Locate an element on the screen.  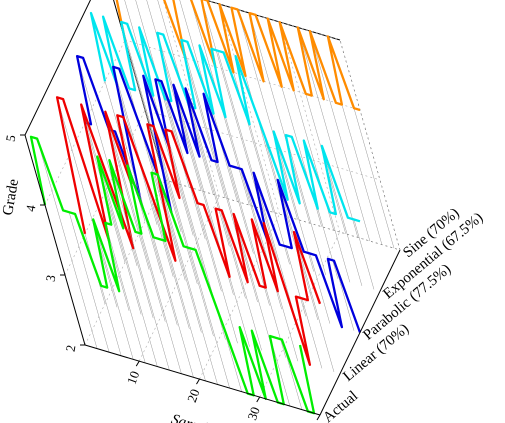
z-tick-label: 5 is located at coordinates (11, 138).